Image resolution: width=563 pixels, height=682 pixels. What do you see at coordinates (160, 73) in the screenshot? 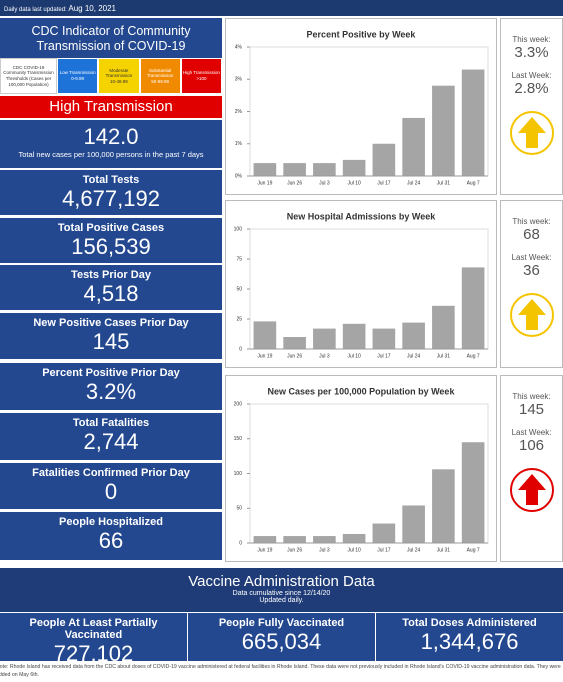
I see `level-name: Substantial Transmission` at bounding box center [160, 73].